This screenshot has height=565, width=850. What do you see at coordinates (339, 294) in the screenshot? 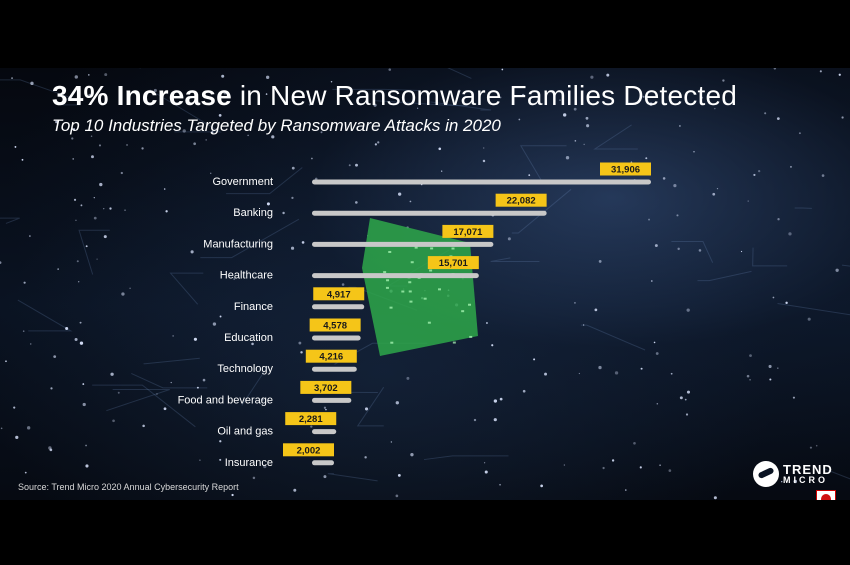
I see `value-label: 4,917` at bounding box center [339, 294].